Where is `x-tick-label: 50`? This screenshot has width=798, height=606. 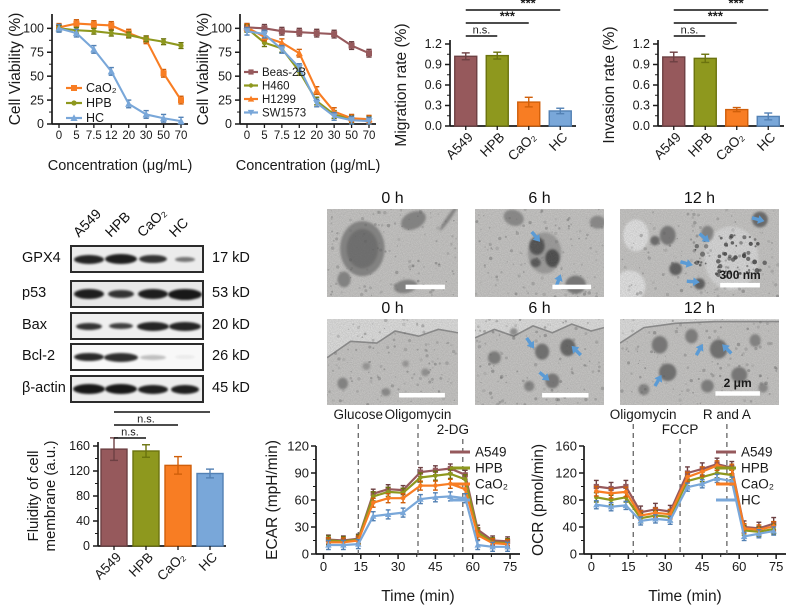
x-tick-label: 50 is located at coordinates (163, 136).